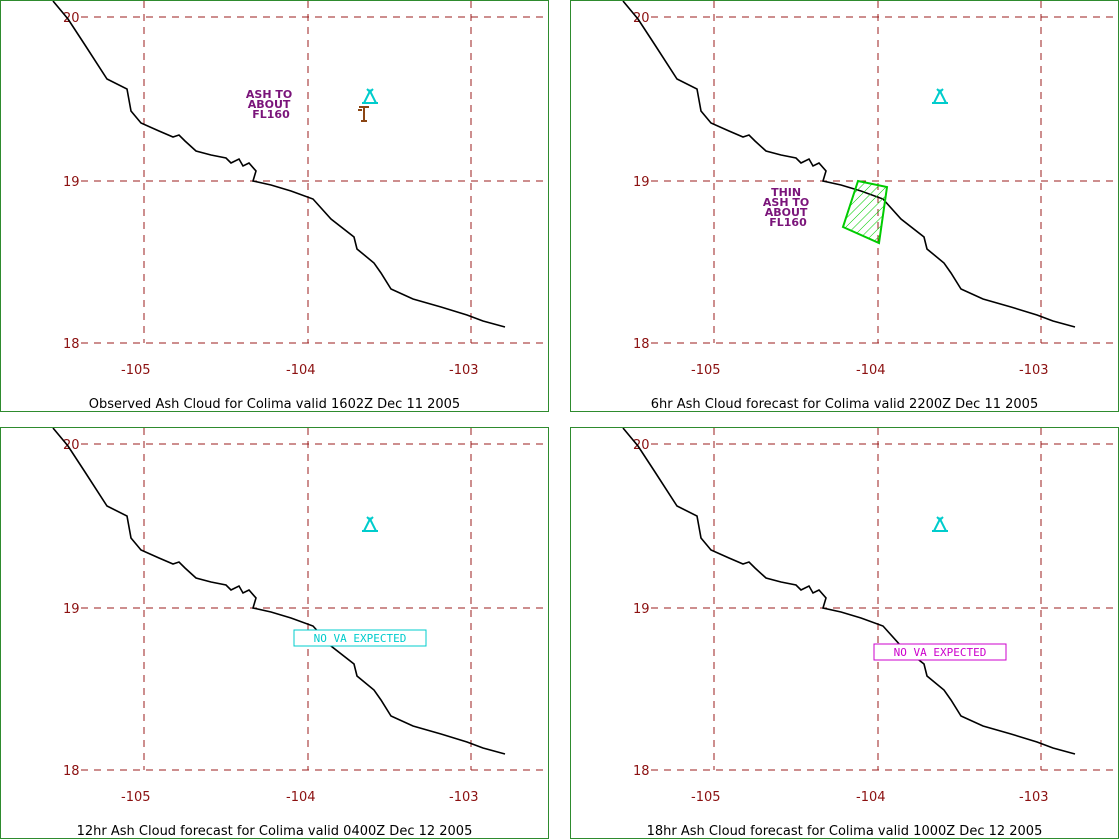 This screenshot has height=840, width=1119. I want to click on ash-cloud-polygon, so click(865, 212).